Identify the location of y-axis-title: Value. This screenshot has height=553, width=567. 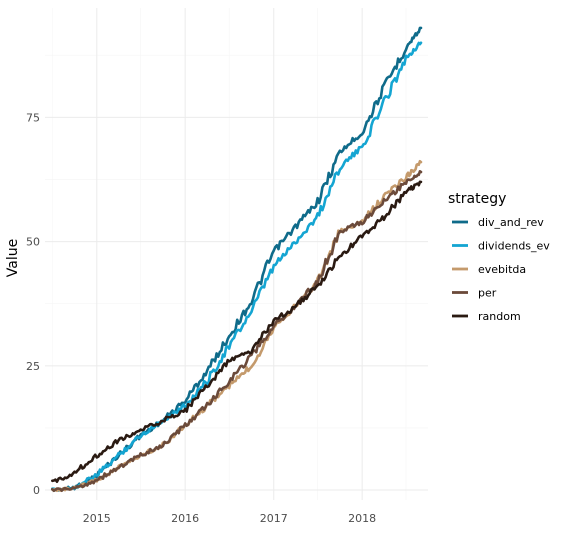
(13, 258).